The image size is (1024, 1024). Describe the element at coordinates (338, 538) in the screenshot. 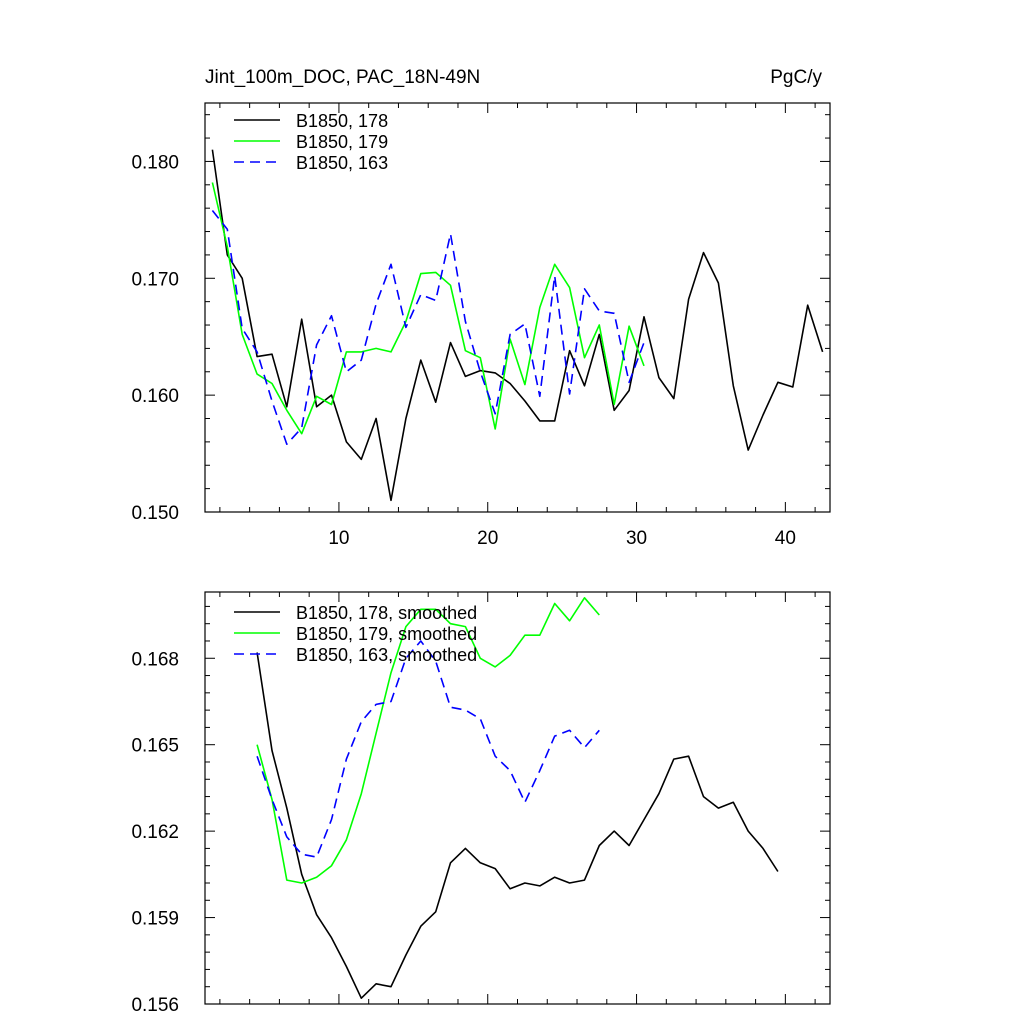

I see `x-tick-label: 10` at that location.